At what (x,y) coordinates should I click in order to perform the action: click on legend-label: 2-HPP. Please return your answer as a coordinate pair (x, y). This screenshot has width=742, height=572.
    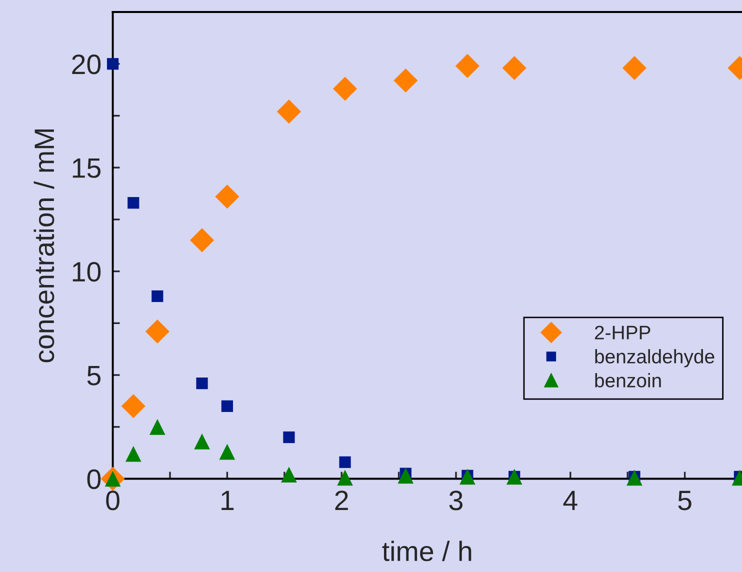
    Looking at the image, I should click on (622, 333).